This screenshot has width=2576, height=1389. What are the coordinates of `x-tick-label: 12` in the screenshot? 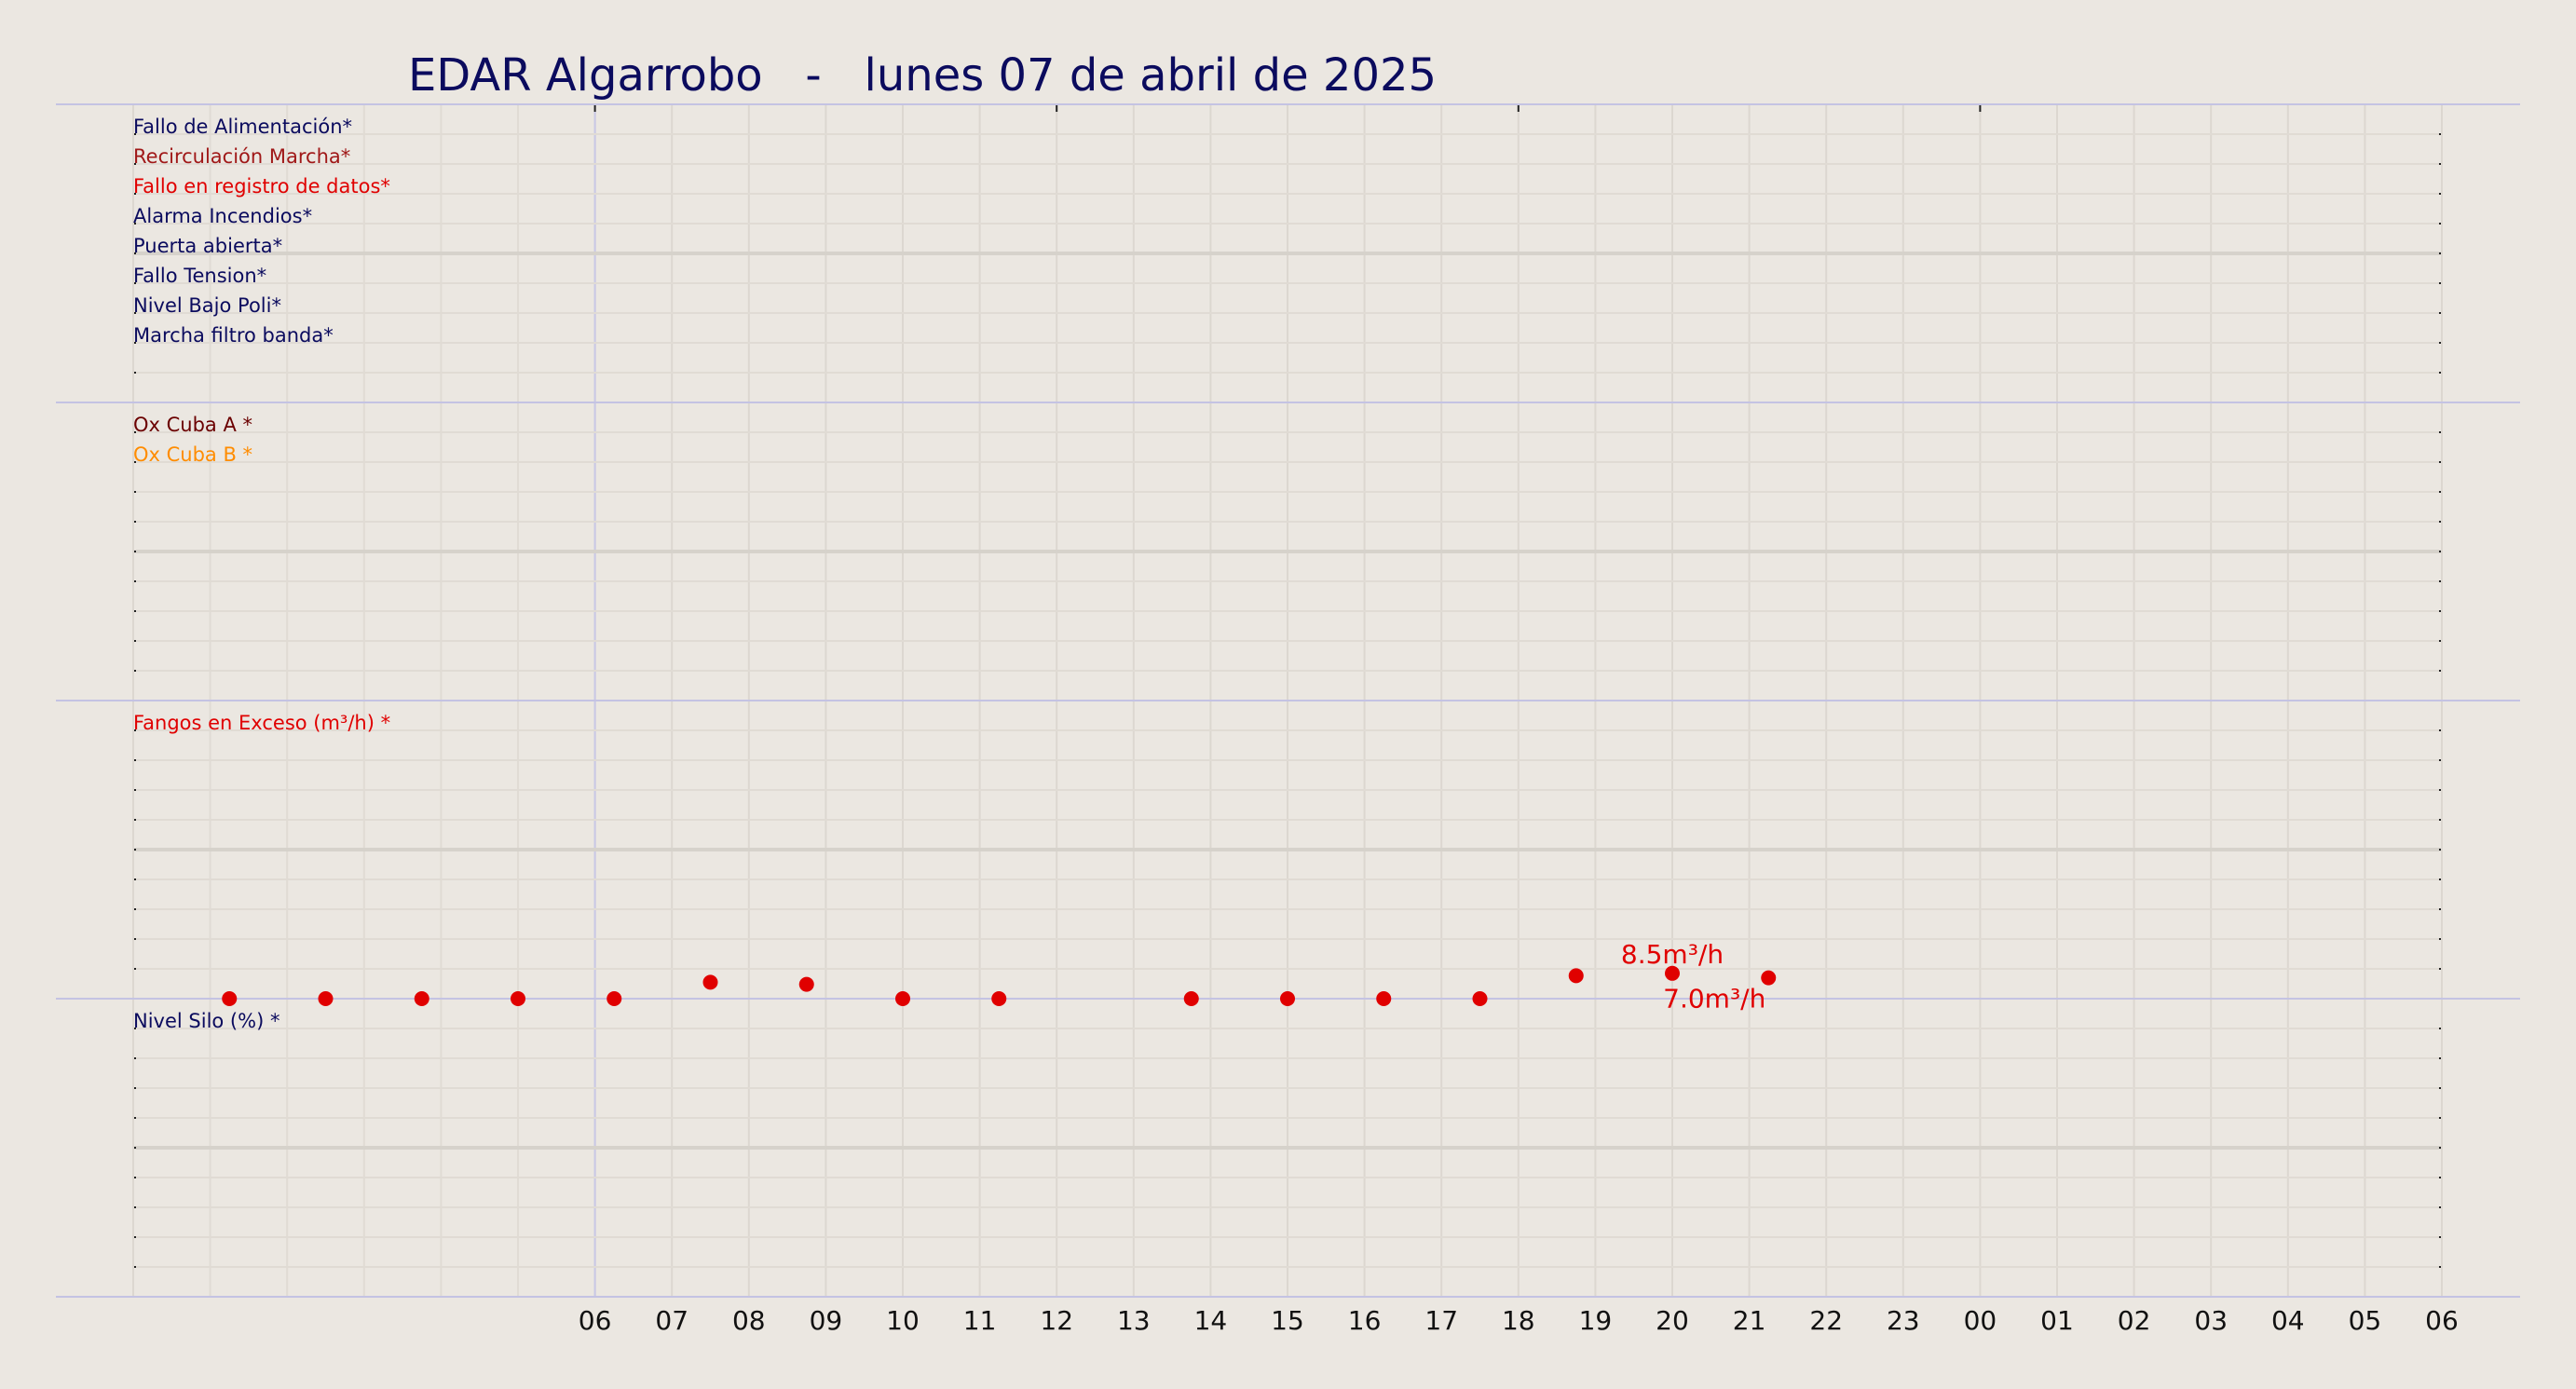 It's located at (1056, 1320).